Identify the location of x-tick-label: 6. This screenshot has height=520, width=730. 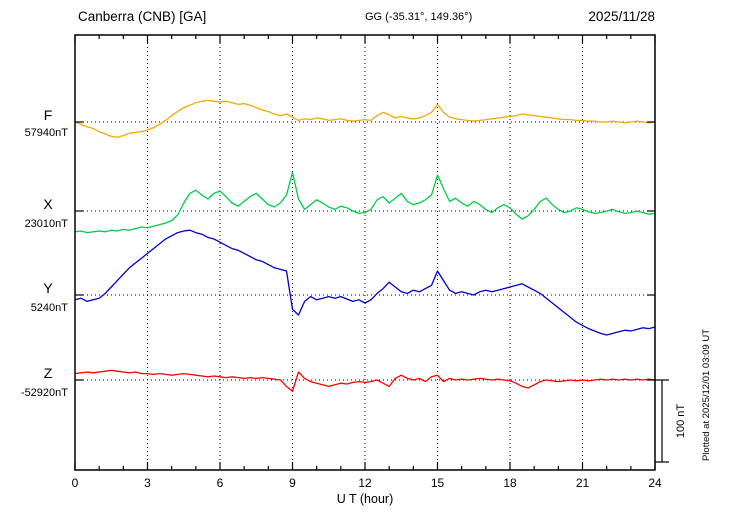
(220, 483).